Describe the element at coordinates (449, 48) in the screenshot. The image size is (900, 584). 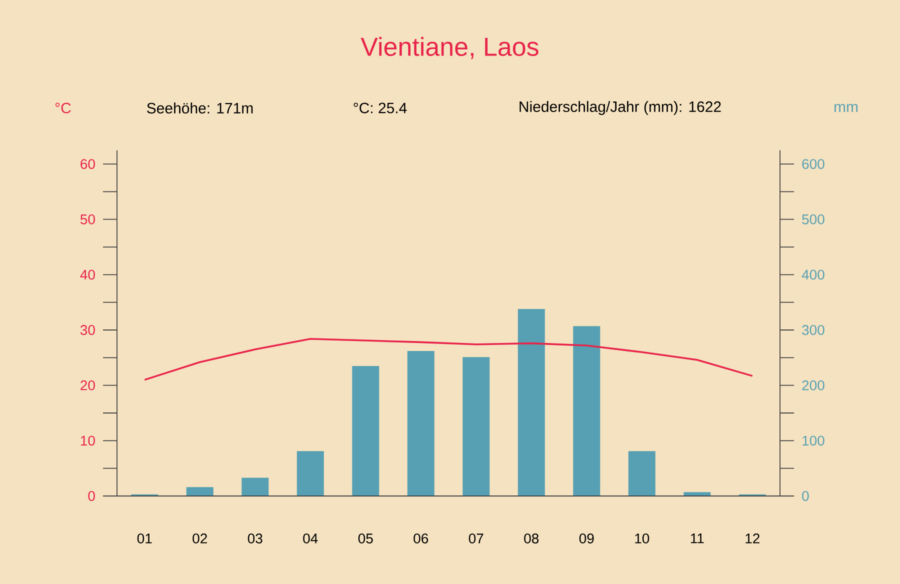
I see `chart-title: Vientiane, Laos` at that location.